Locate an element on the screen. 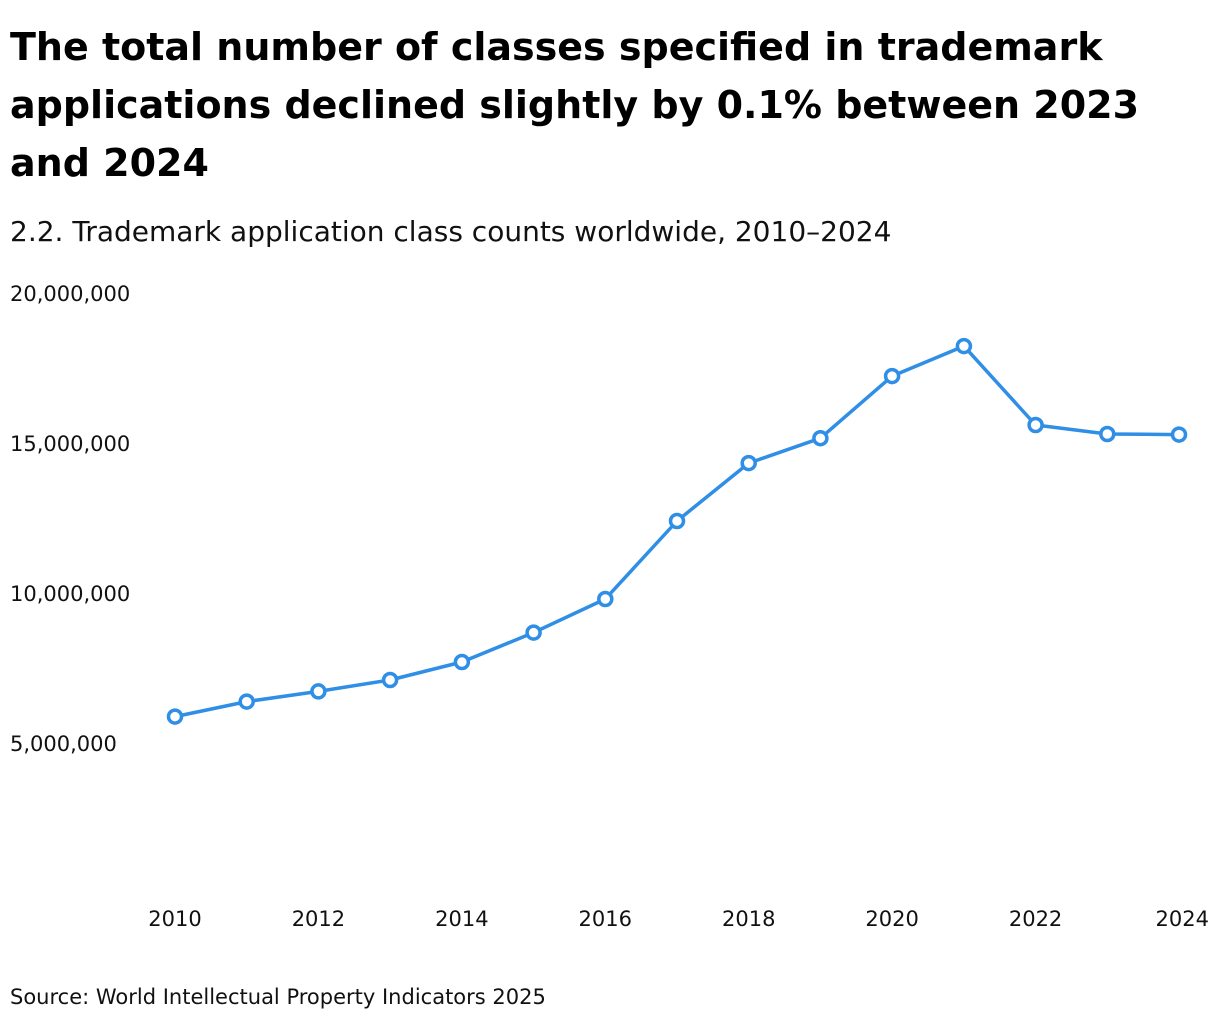 The image size is (1220, 1024). y-tick-label: 15,000,000 is located at coordinates (70, 444).